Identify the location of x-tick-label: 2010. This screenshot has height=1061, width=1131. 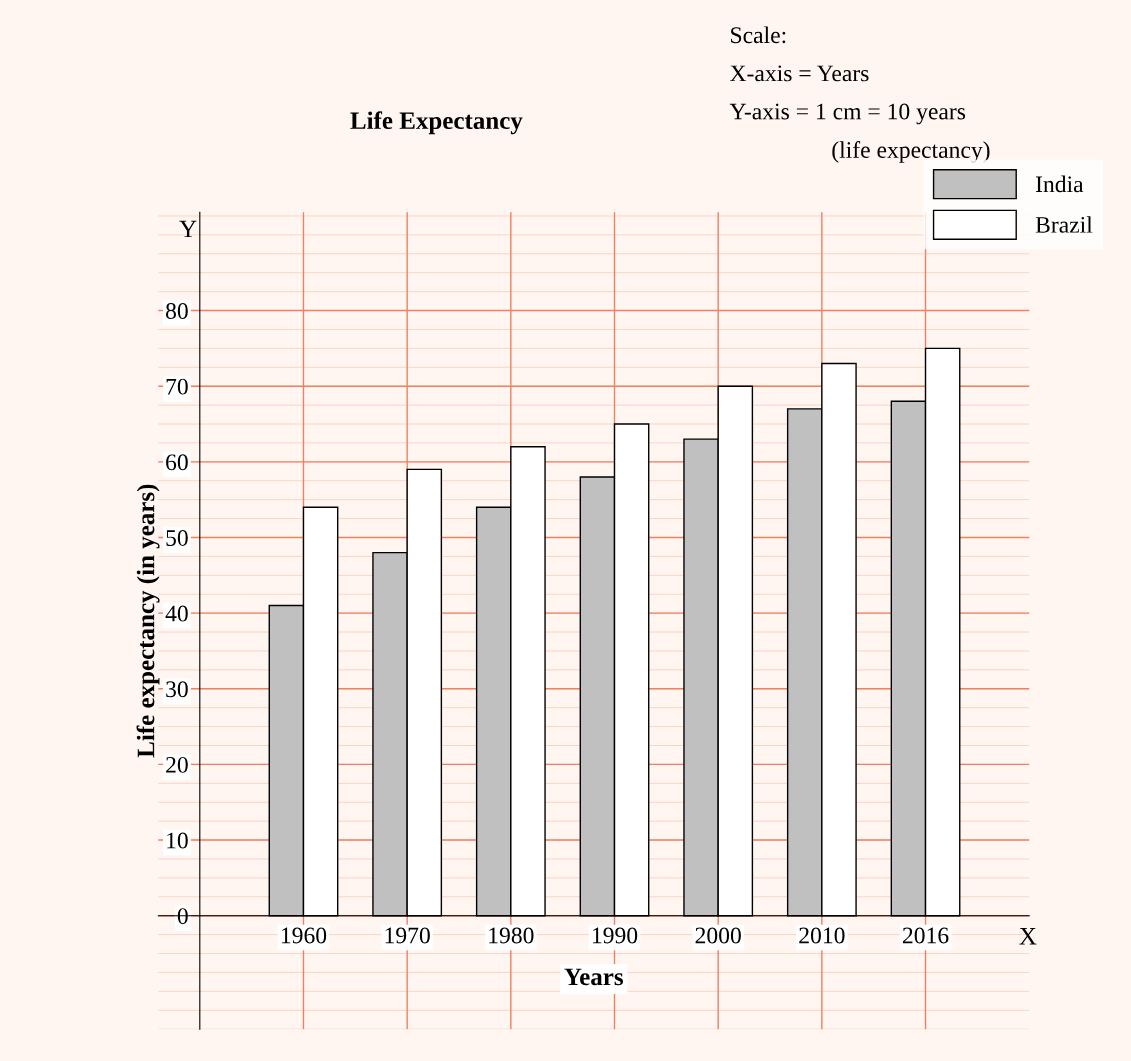
(822, 935).